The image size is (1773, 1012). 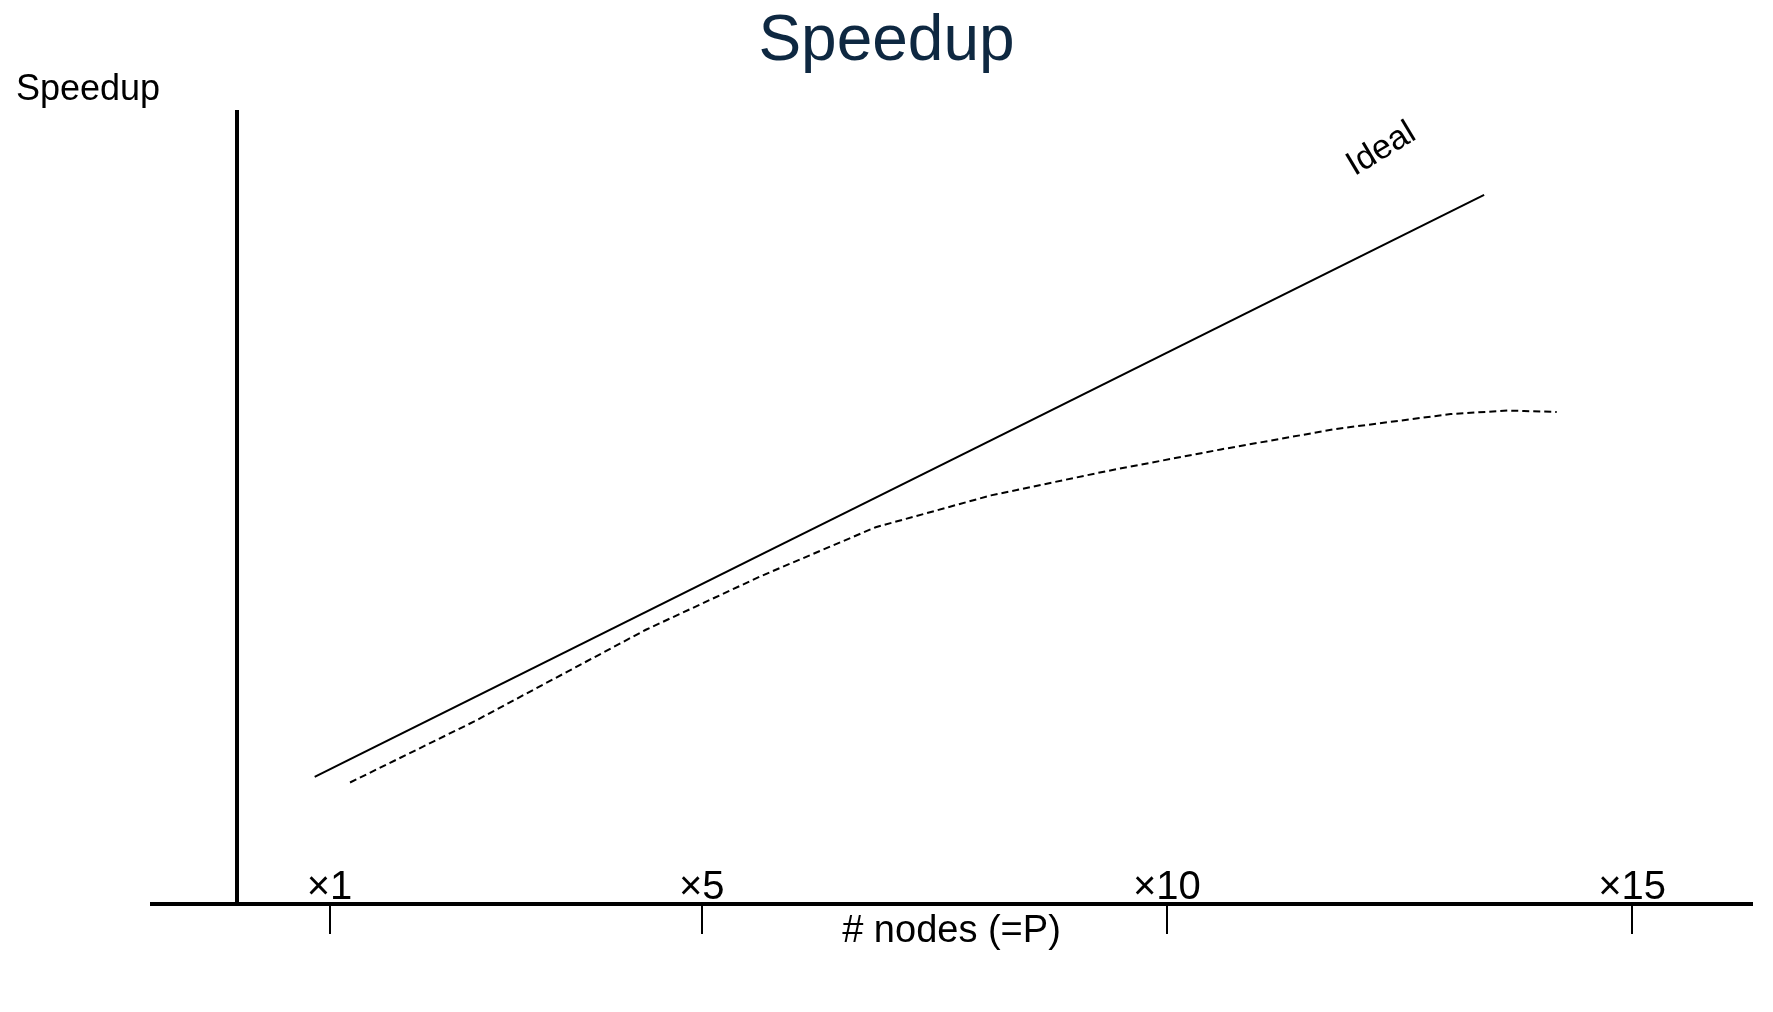 I want to click on x-tick-label: ×5, so click(x=701, y=885).